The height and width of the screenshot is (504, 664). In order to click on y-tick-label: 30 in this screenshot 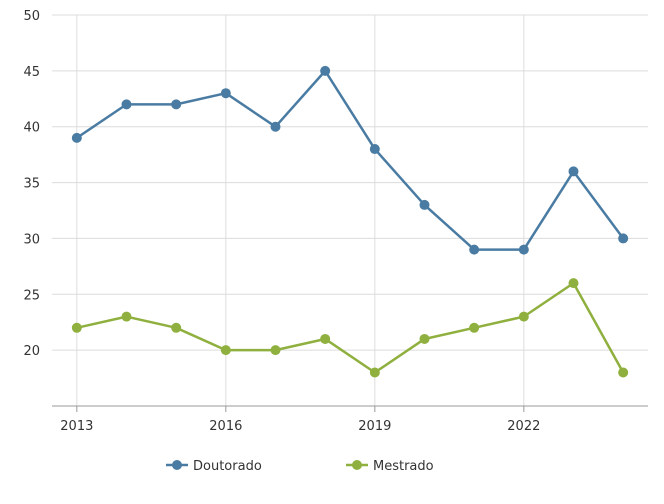, I will do `click(31, 239)`.